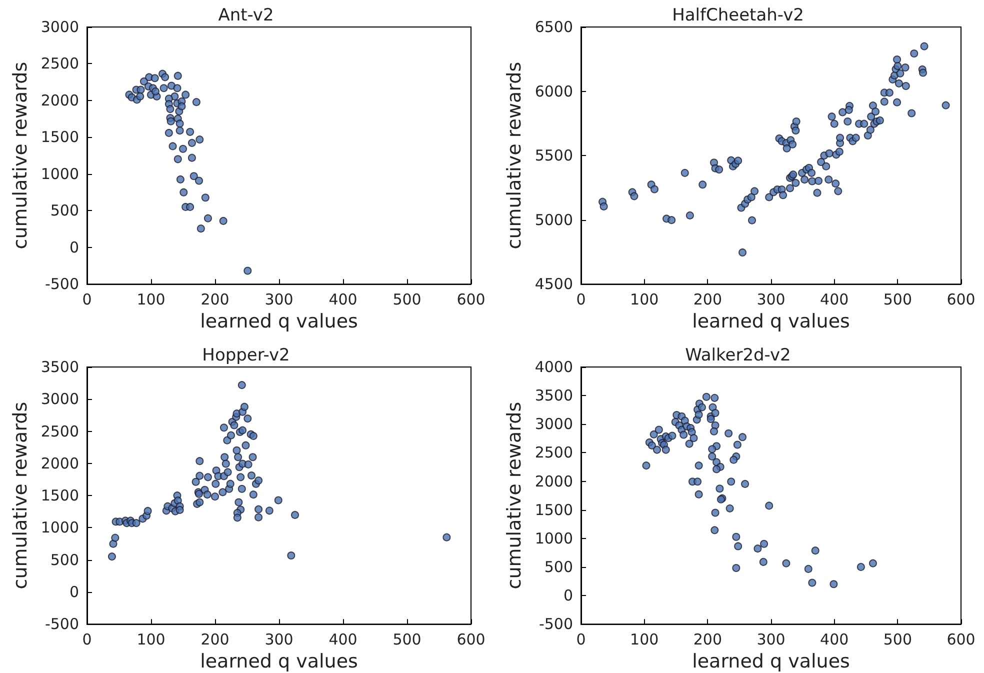 The height and width of the screenshot is (673, 984). Describe the element at coordinates (738, 16) in the screenshot. I see `chart-title: HalfCheetah-v2` at that location.